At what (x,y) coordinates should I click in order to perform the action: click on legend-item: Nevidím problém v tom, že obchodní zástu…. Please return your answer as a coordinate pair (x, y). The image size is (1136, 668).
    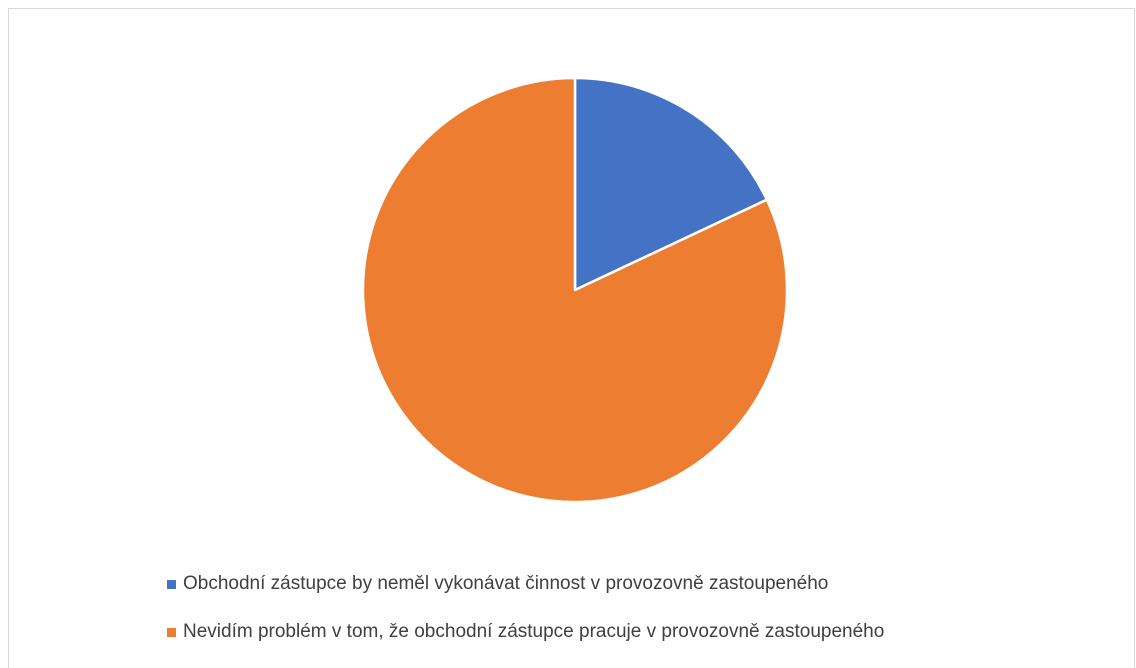
    Looking at the image, I should click on (525, 632).